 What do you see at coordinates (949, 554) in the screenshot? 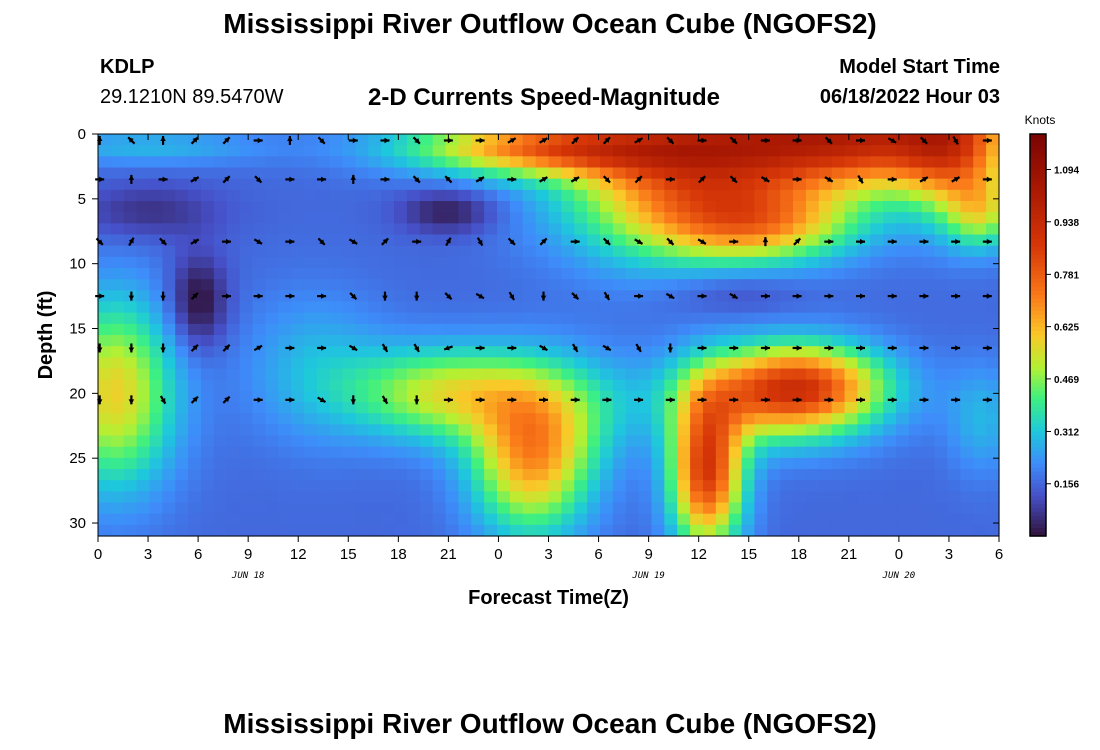
I see `x-tick-label: 3` at bounding box center [949, 554].